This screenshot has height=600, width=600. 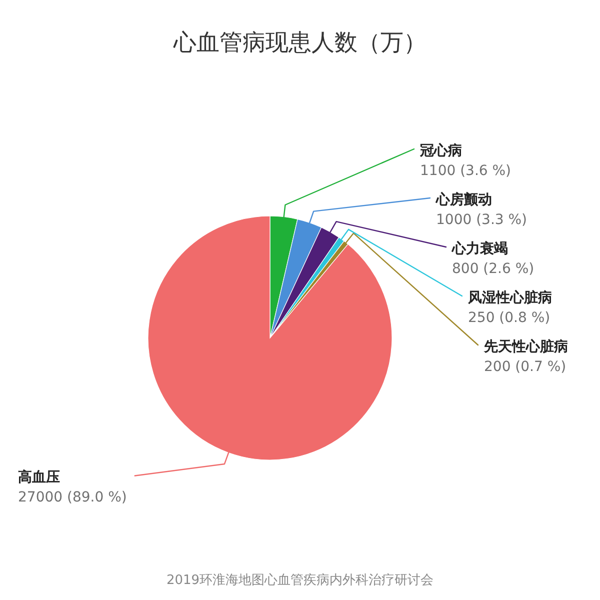 What do you see at coordinates (466, 171) in the screenshot?
I see `data-label: 1100 (3.6 %)` at bounding box center [466, 171].